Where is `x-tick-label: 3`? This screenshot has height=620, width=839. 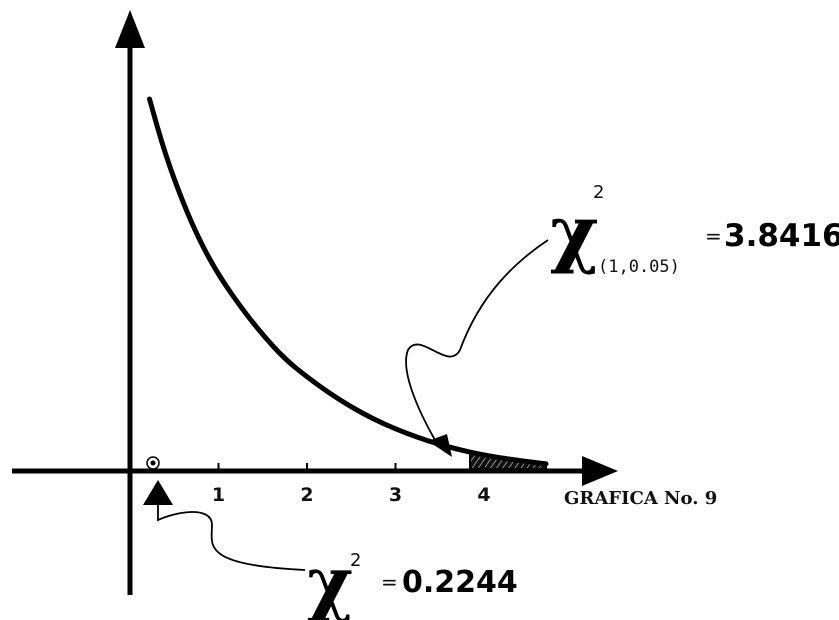 x-tick-label: 3 is located at coordinates (395, 495).